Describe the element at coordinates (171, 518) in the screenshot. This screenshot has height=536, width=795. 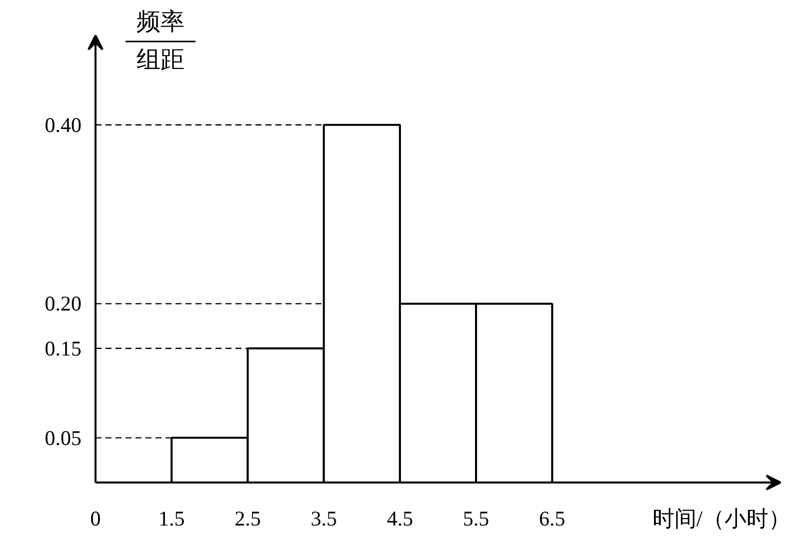
I see `x-tick-label: 1.5` at that location.